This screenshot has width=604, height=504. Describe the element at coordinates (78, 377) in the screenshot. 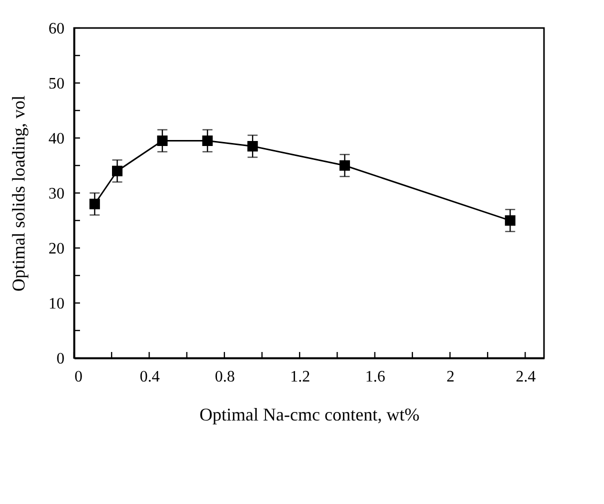

I see `x-tick-label: 0` at that location.